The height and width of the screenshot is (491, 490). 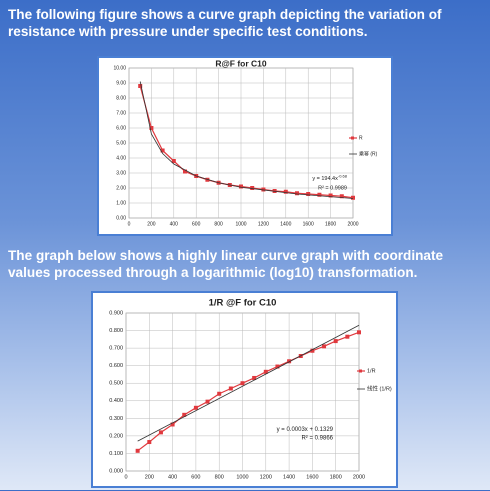 What do you see at coordinates (243, 303) in the screenshot?
I see `chart-title: 1/R @F for C10` at bounding box center [243, 303].